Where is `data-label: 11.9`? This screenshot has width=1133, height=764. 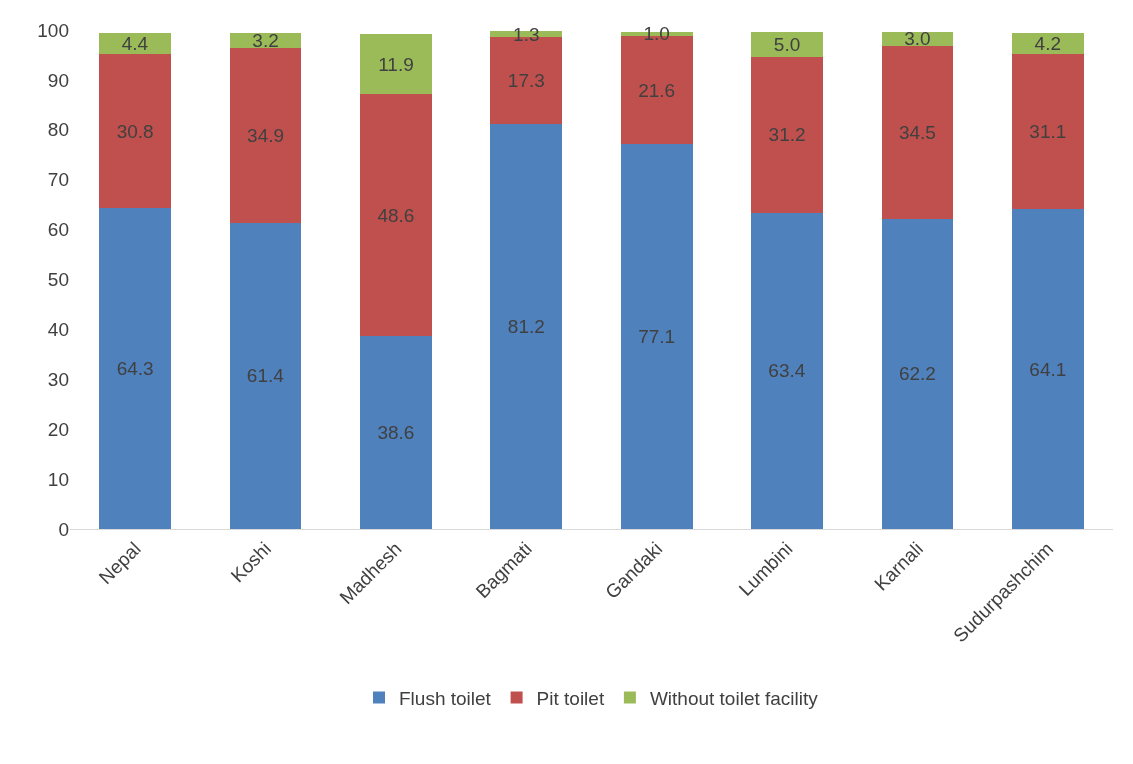 data-label: 11.9 is located at coordinates (396, 64).